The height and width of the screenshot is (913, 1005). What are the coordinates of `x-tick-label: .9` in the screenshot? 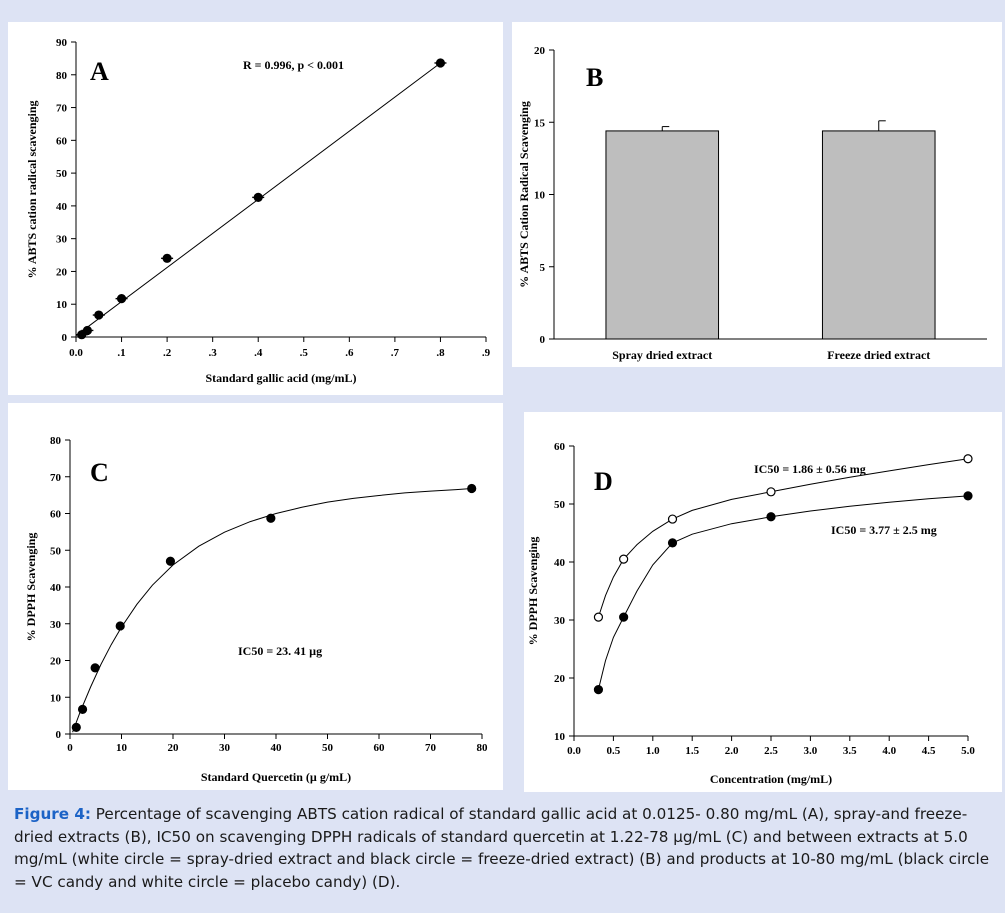 It's located at (486, 353).